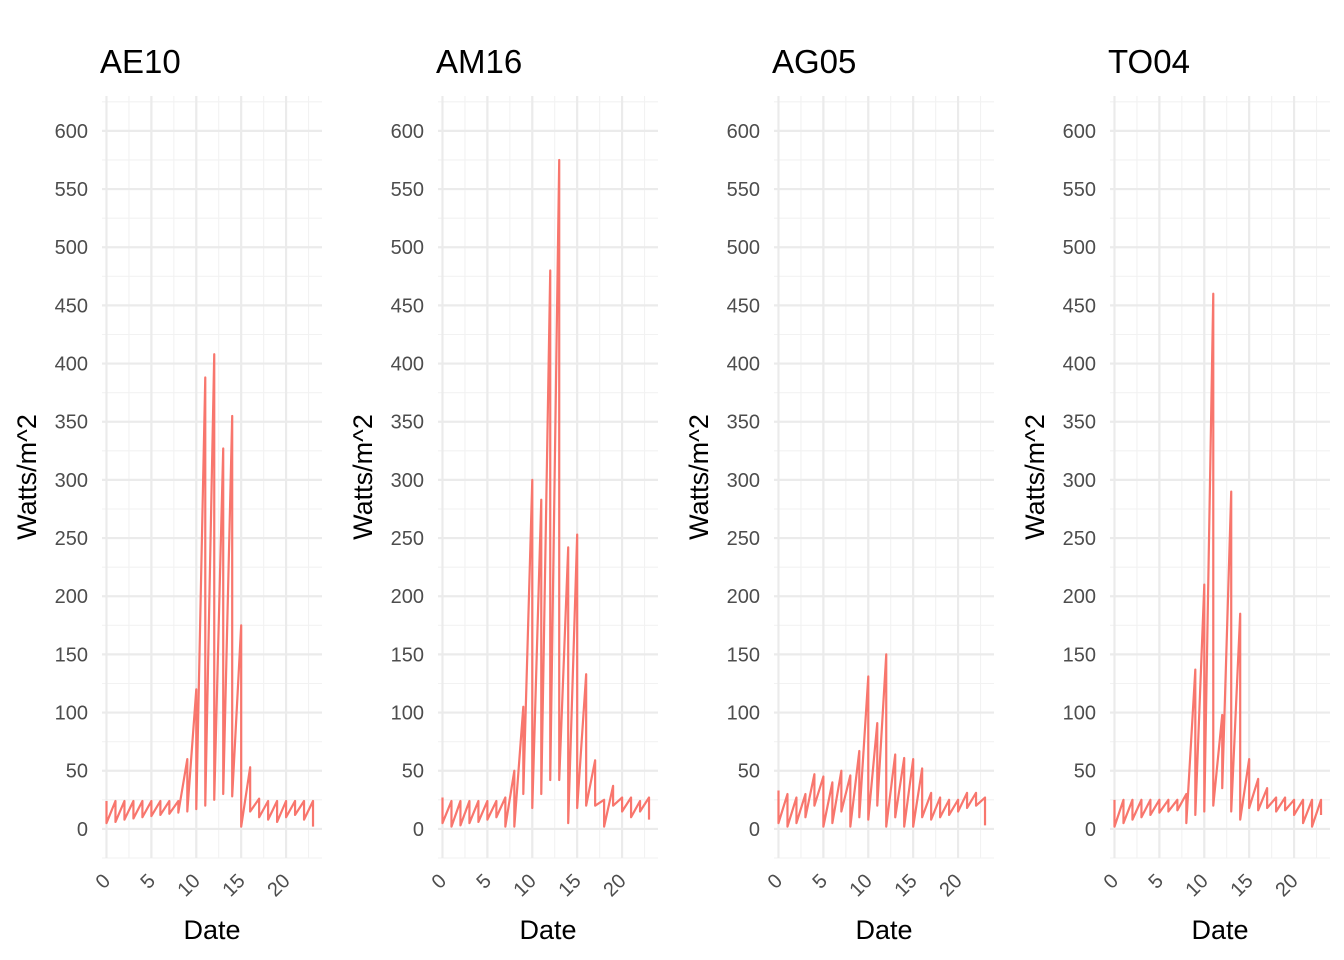 The image size is (1344, 960). Describe the element at coordinates (140, 61) in the screenshot. I see `panel-title: AE10` at that location.